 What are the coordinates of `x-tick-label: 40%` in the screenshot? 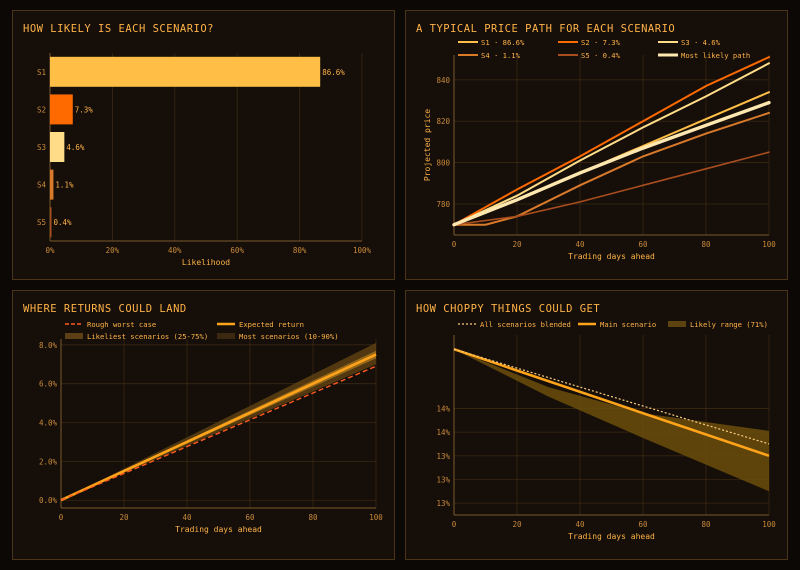 It's located at (175, 250).